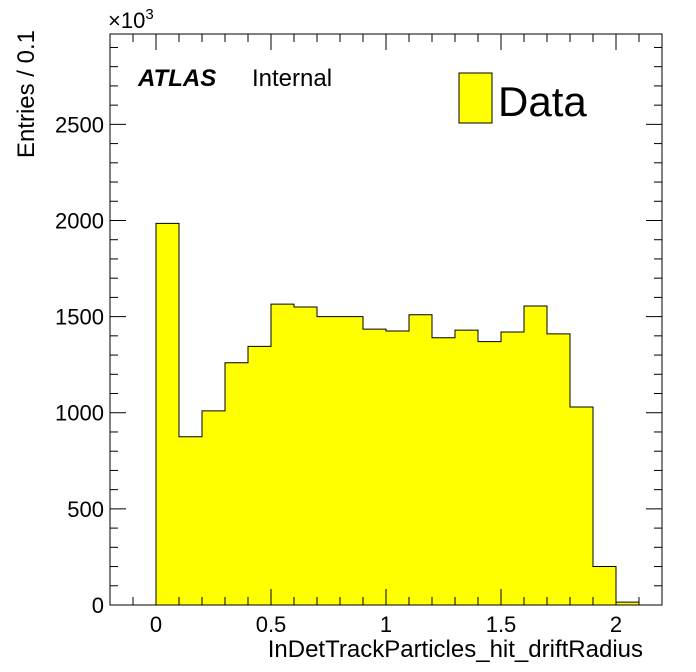 The height and width of the screenshot is (672, 696). I want to click on x-tick-label: 1, so click(386, 624).